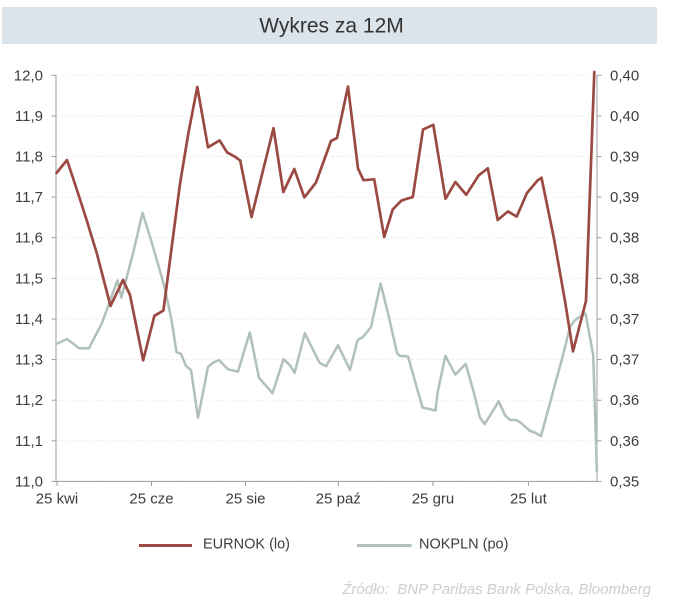 The width and height of the screenshot is (685, 610). I want to click on svg-text: 11,3, so click(29, 360).